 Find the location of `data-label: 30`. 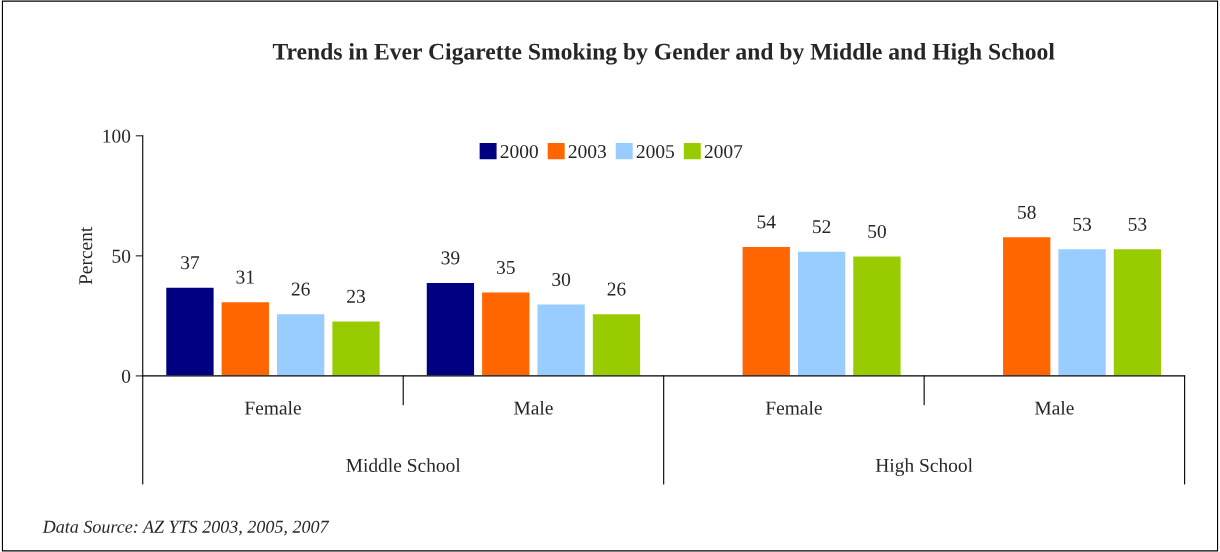

data-label: 30 is located at coordinates (561, 279).